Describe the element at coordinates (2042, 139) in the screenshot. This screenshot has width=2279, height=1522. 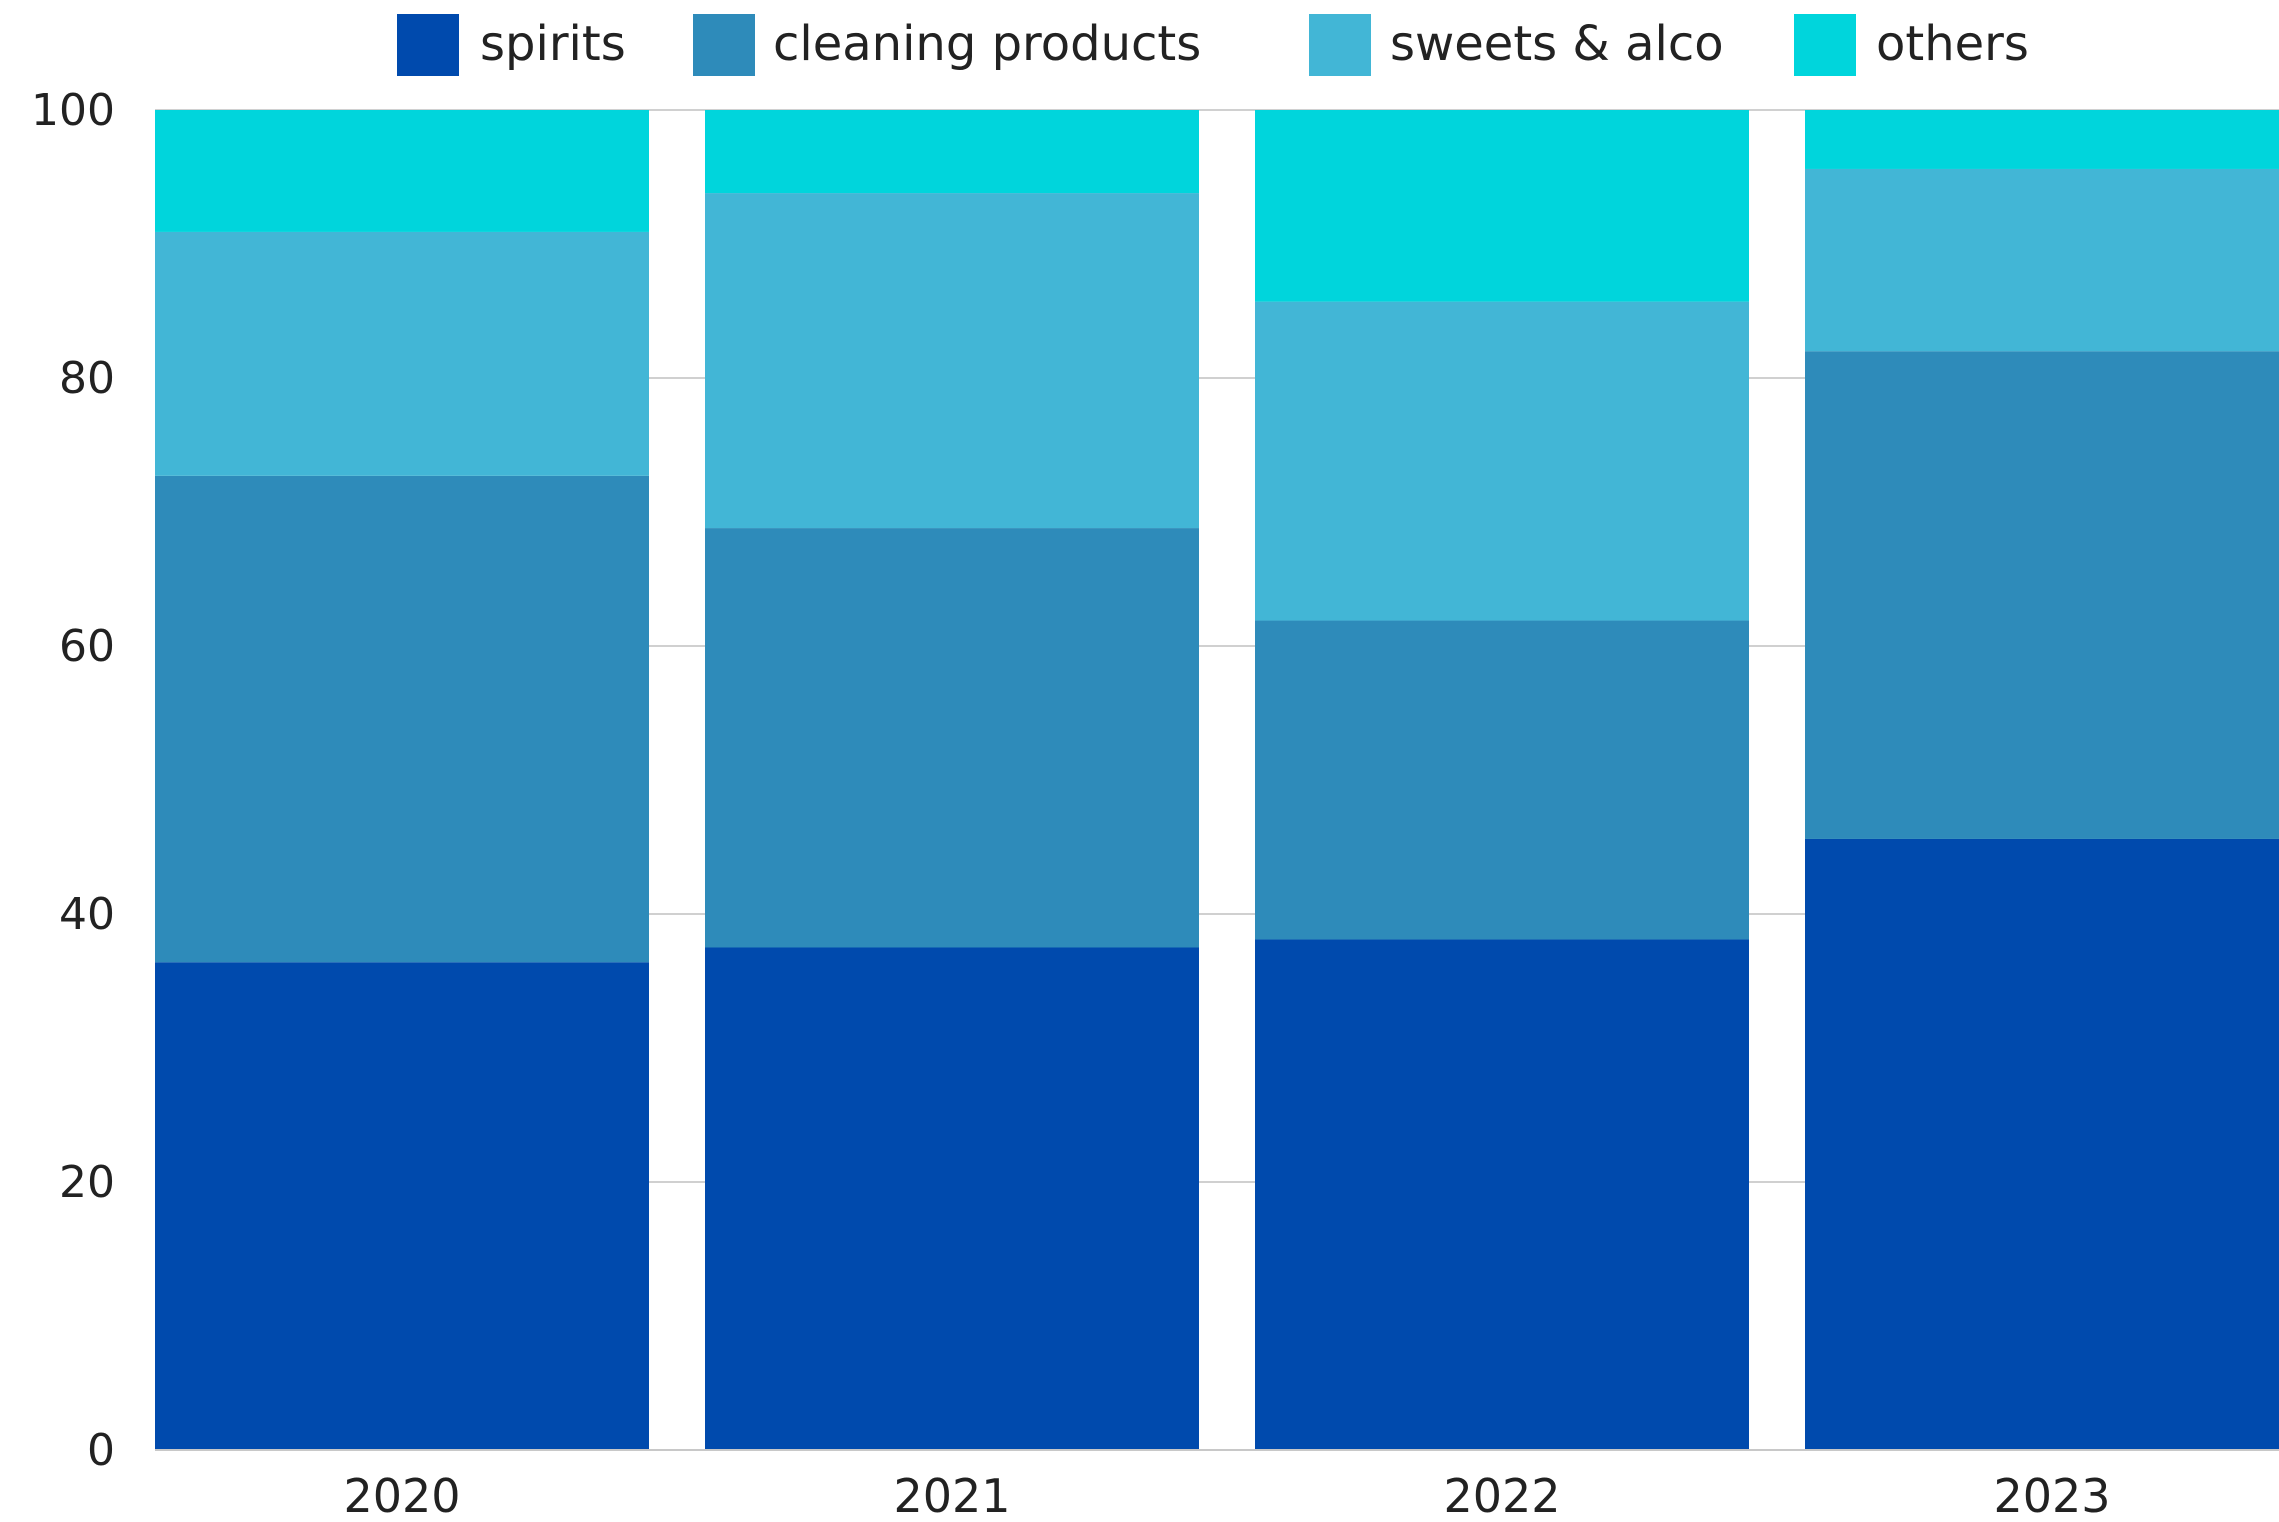
I see `bar-segment-others-2023` at that location.